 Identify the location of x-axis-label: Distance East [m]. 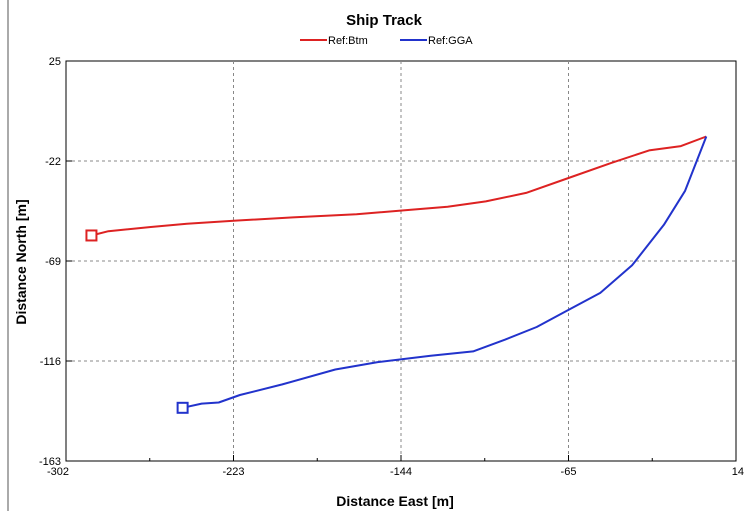
(394, 501).